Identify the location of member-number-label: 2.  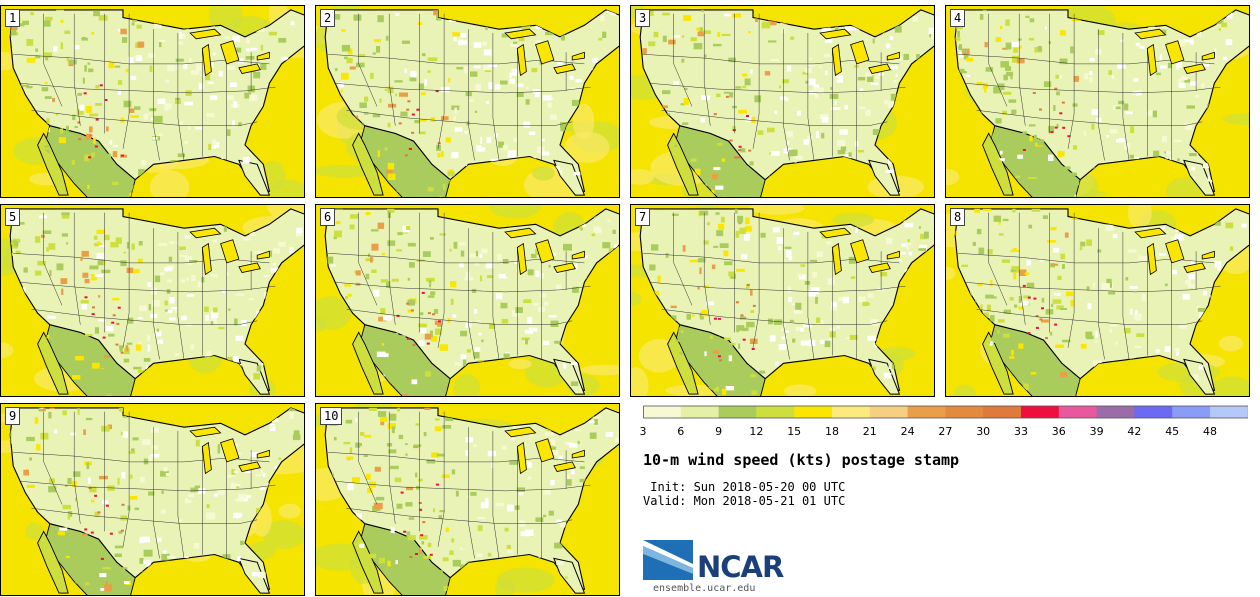
(328, 18).